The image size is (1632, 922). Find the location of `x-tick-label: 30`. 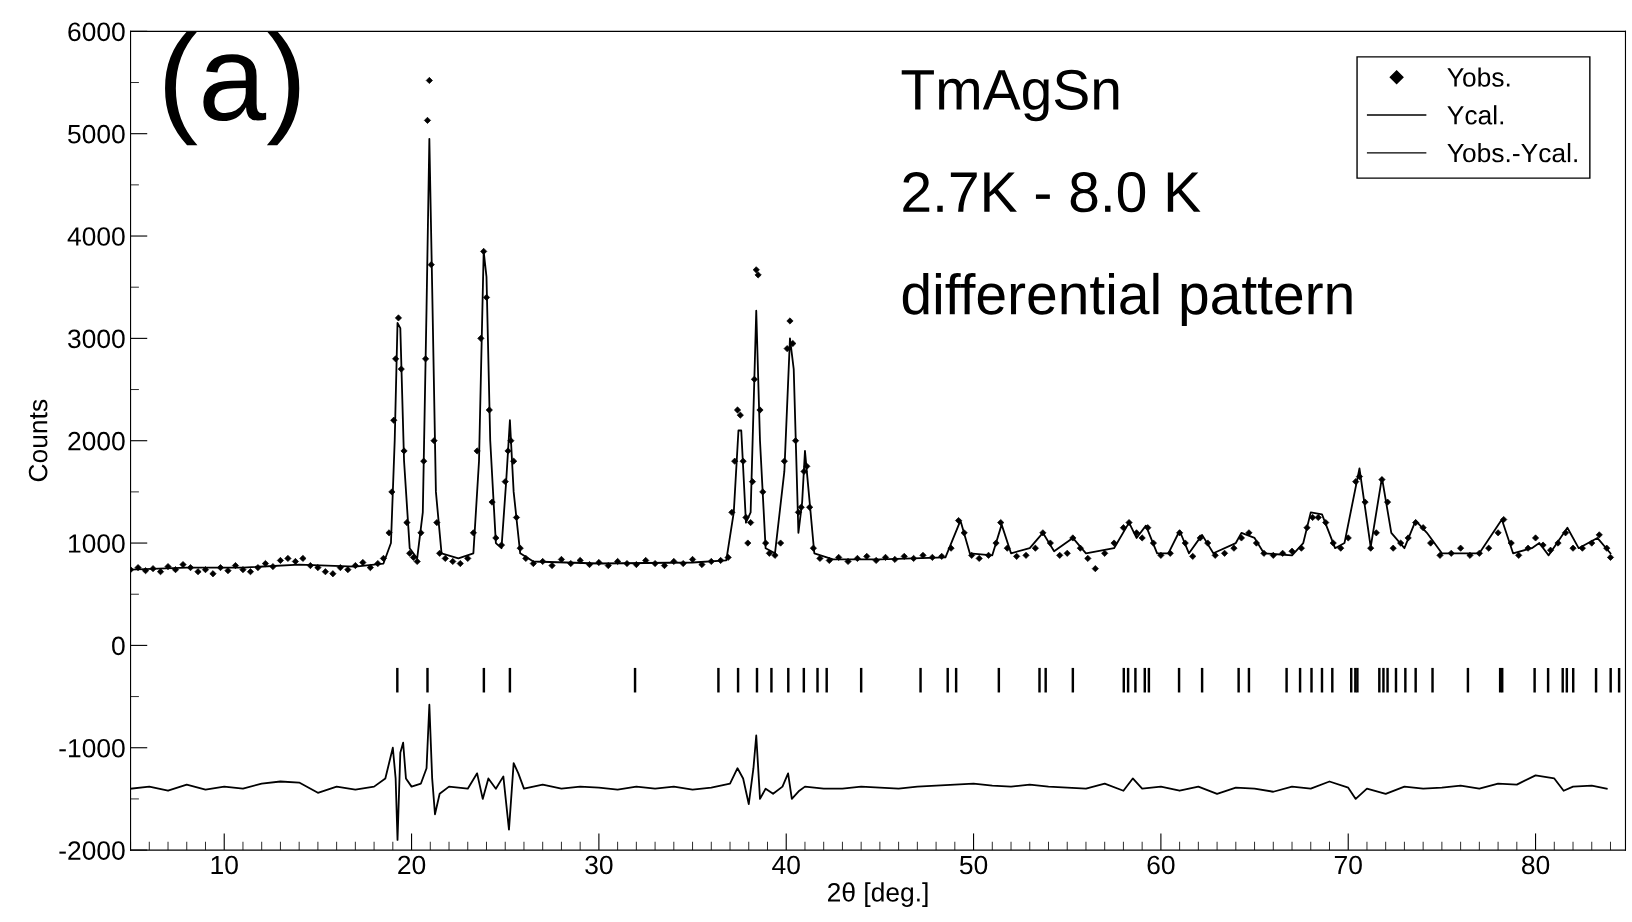

x-tick-label: 30 is located at coordinates (599, 865).